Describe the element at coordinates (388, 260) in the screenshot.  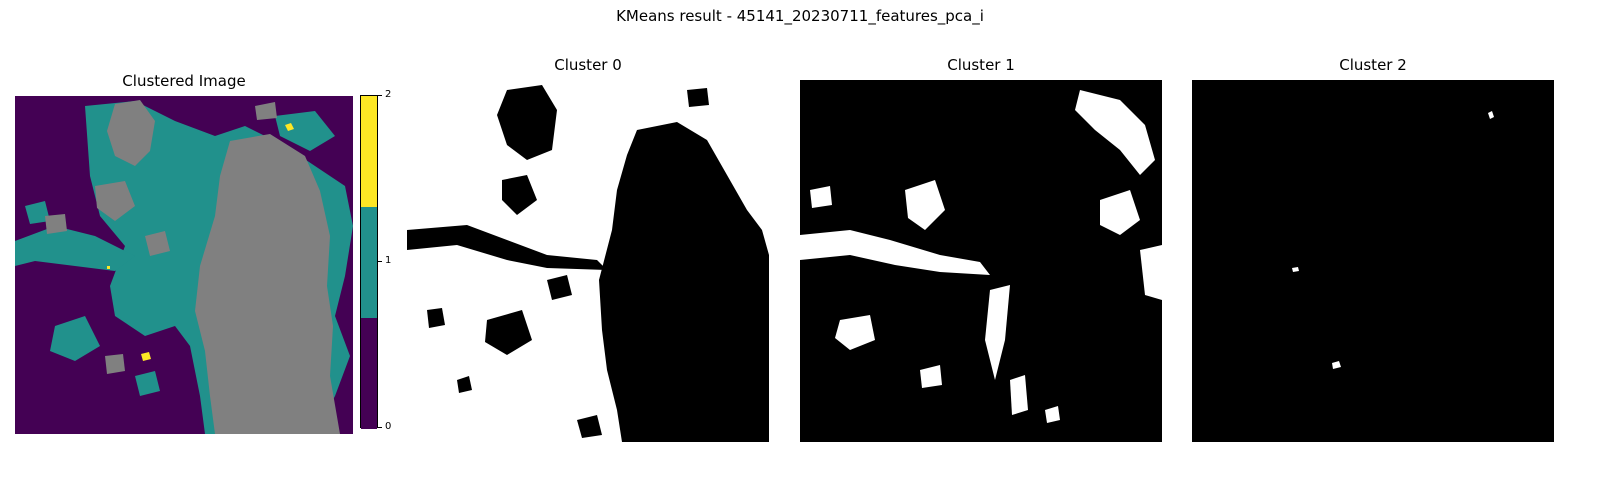
I see `colorbar-ticklabel-1: 1` at that location.